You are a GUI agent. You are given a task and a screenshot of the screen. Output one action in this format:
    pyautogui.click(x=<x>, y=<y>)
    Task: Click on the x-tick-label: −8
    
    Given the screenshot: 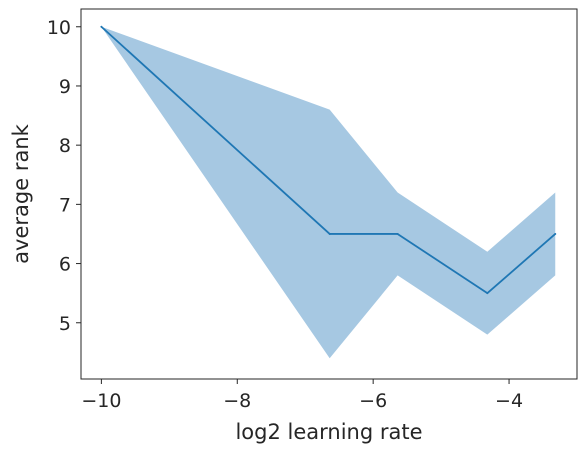 What is the action you would take?
    pyautogui.click(x=237, y=401)
    